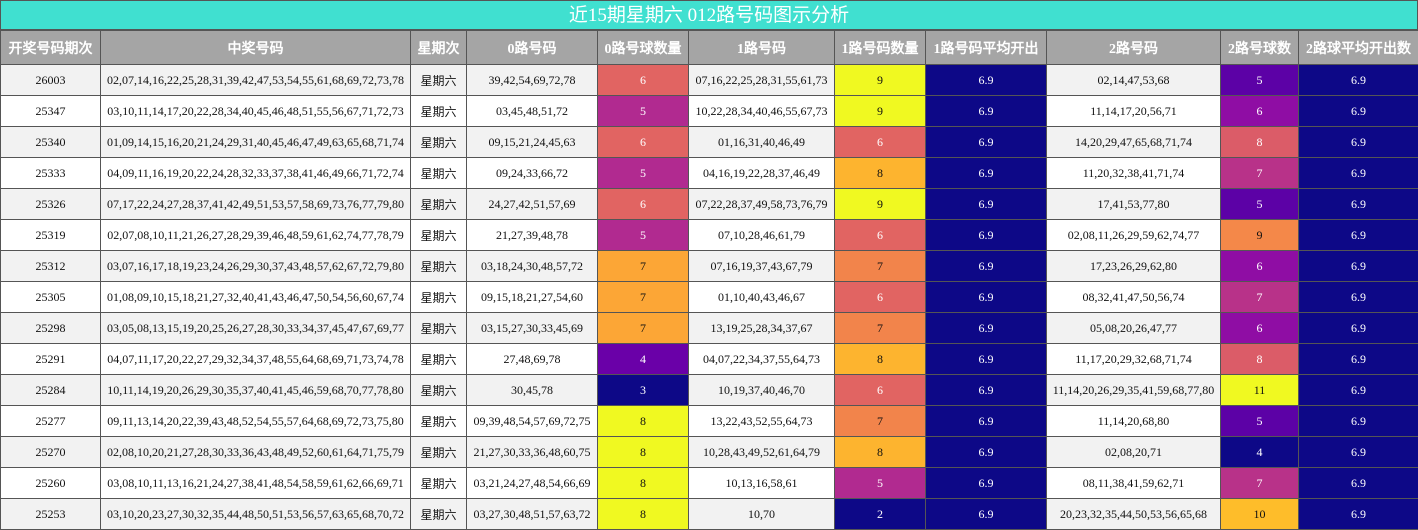  Describe the element at coordinates (1133, 452) in the screenshot. I see `table-cell: 02,08,20,71` at that location.